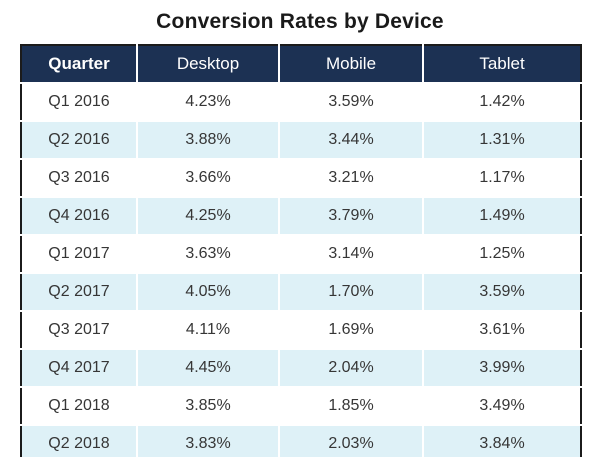 This screenshot has height=457, width=600. What do you see at coordinates (207, 177) in the screenshot?
I see `cell-desktop: 3.66%` at bounding box center [207, 177].